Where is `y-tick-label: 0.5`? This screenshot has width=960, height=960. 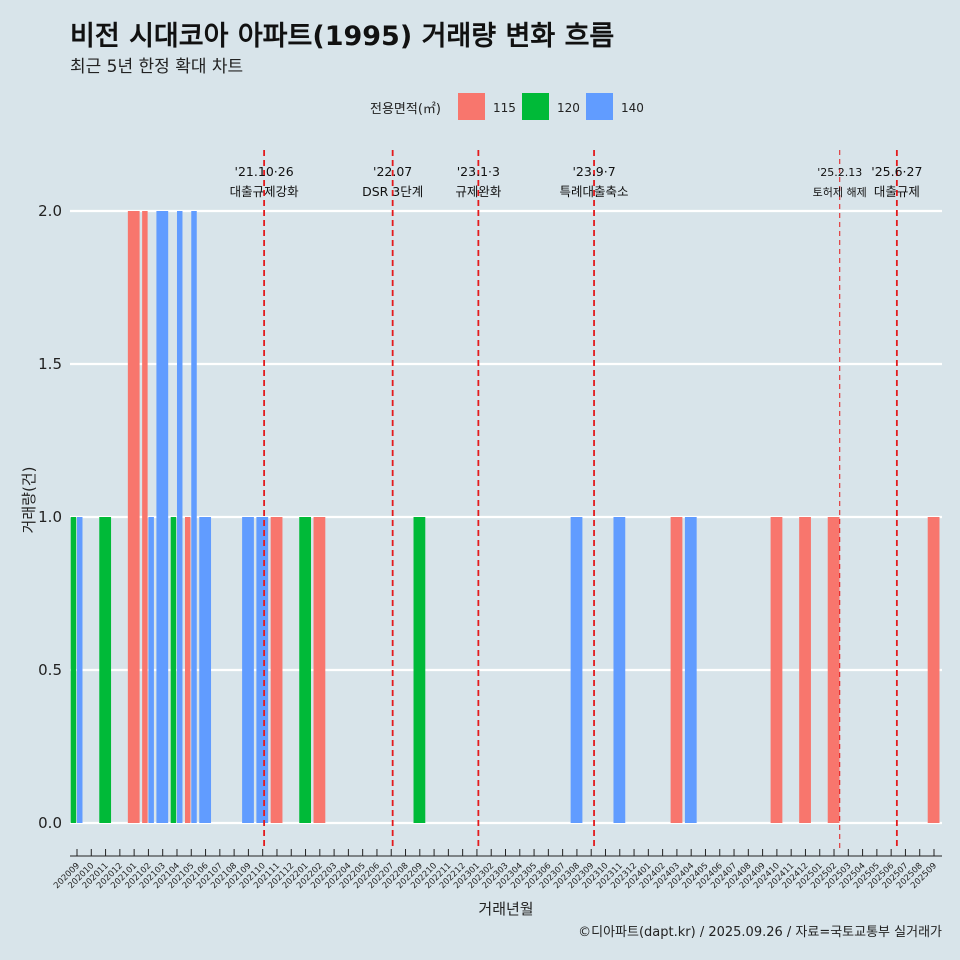
y-tick-label: 0.5 is located at coordinates (50, 670).